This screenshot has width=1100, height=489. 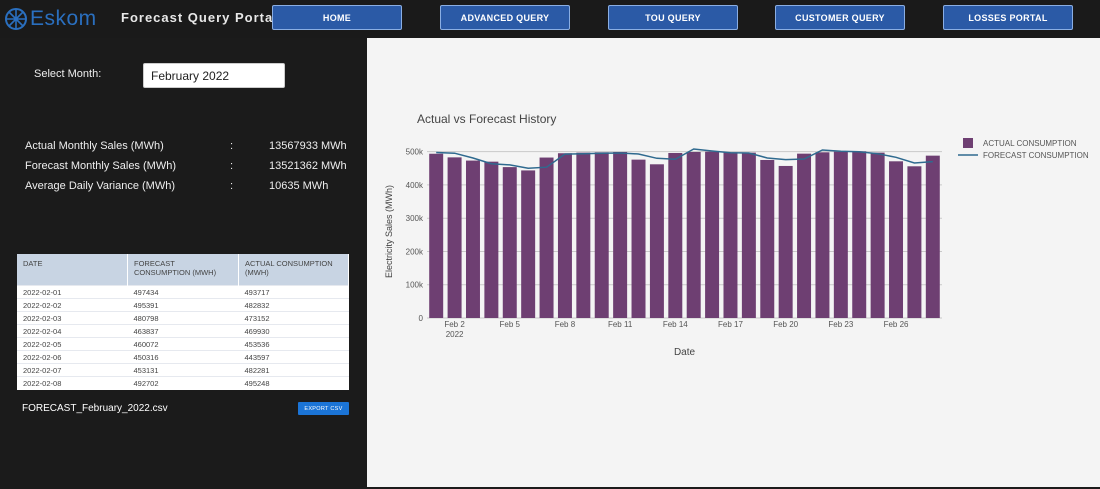 I want to click on table-row: 2022-02-07 453131 482281, so click(x=183, y=370).